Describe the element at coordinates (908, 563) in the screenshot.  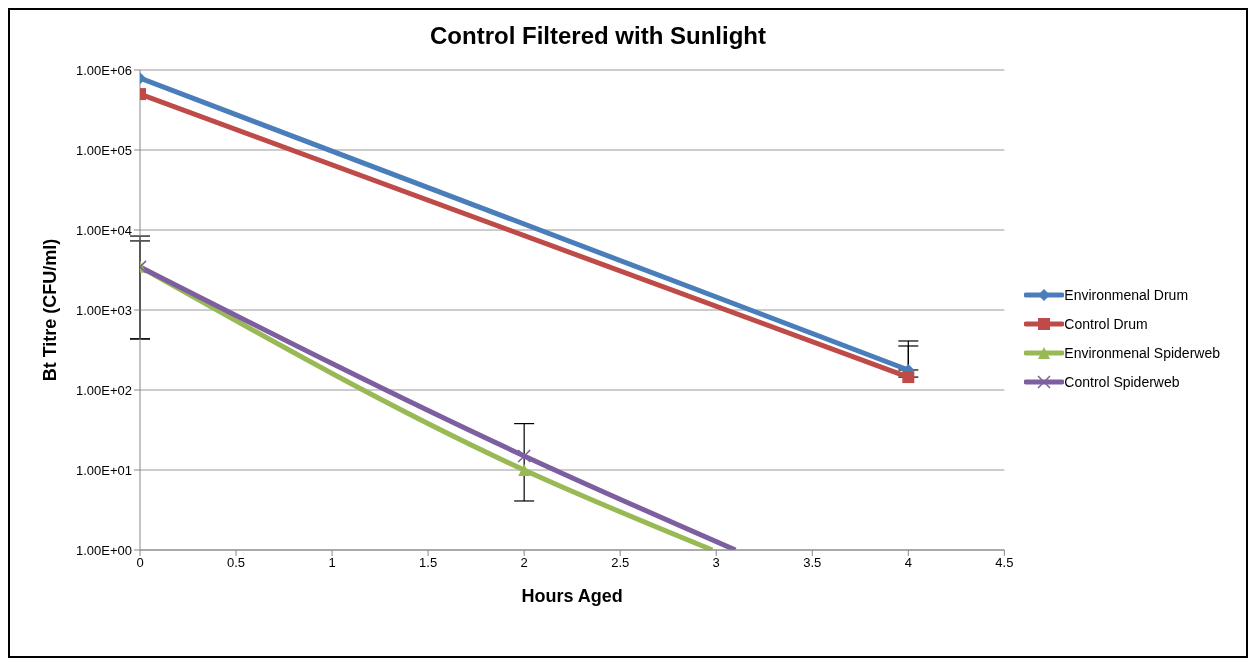
I see `x-tick-label: 4` at that location.